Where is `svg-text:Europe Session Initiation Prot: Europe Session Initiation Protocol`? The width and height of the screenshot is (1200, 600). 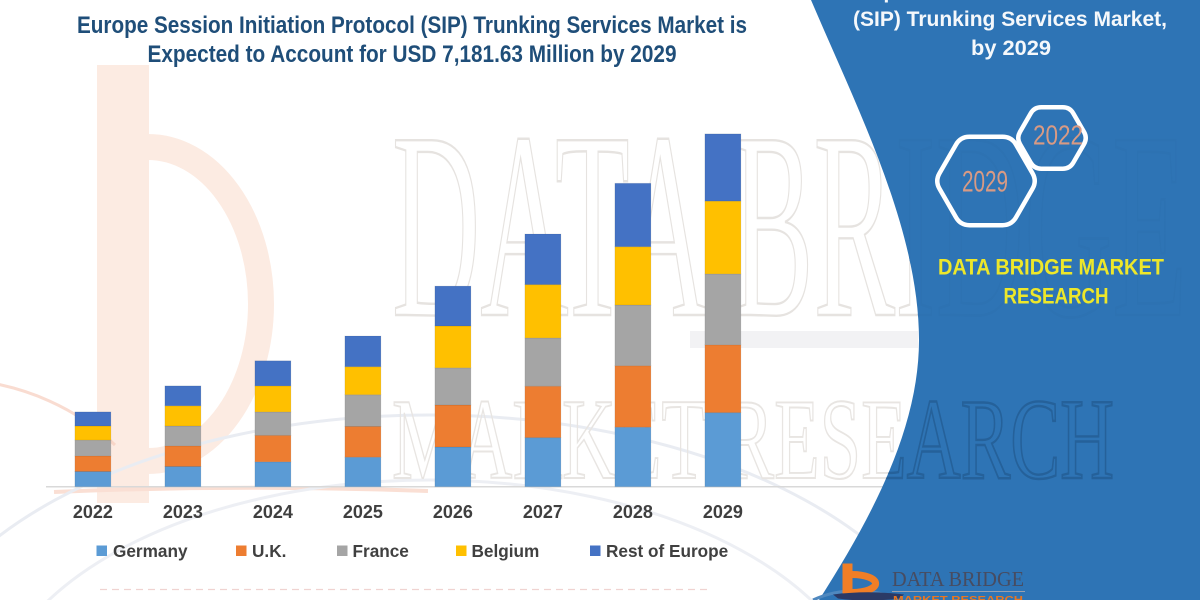
svg-text:Europe Session Initiation Prot: Europe Session Initiation Protocol is located at coordinates (1009, 1).